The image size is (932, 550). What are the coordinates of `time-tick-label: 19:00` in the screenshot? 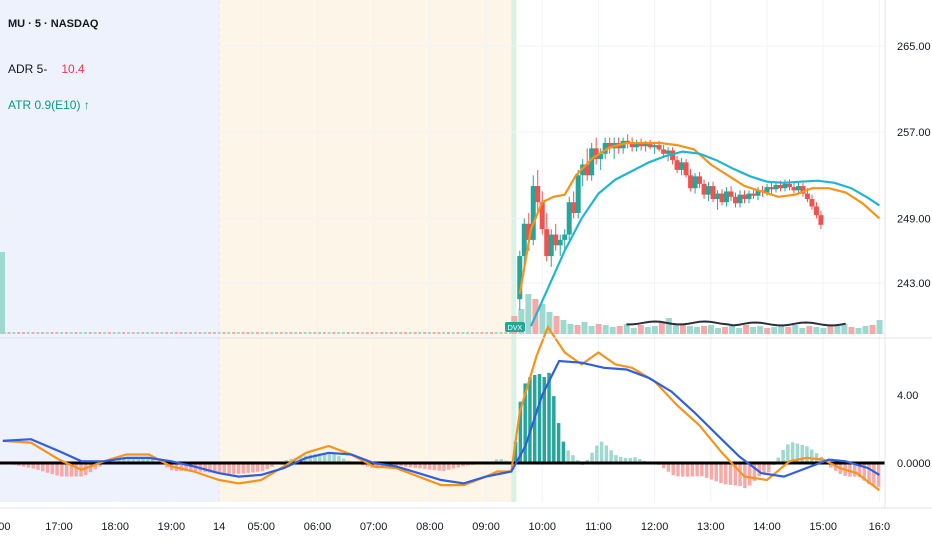 It's located at (172, 527).